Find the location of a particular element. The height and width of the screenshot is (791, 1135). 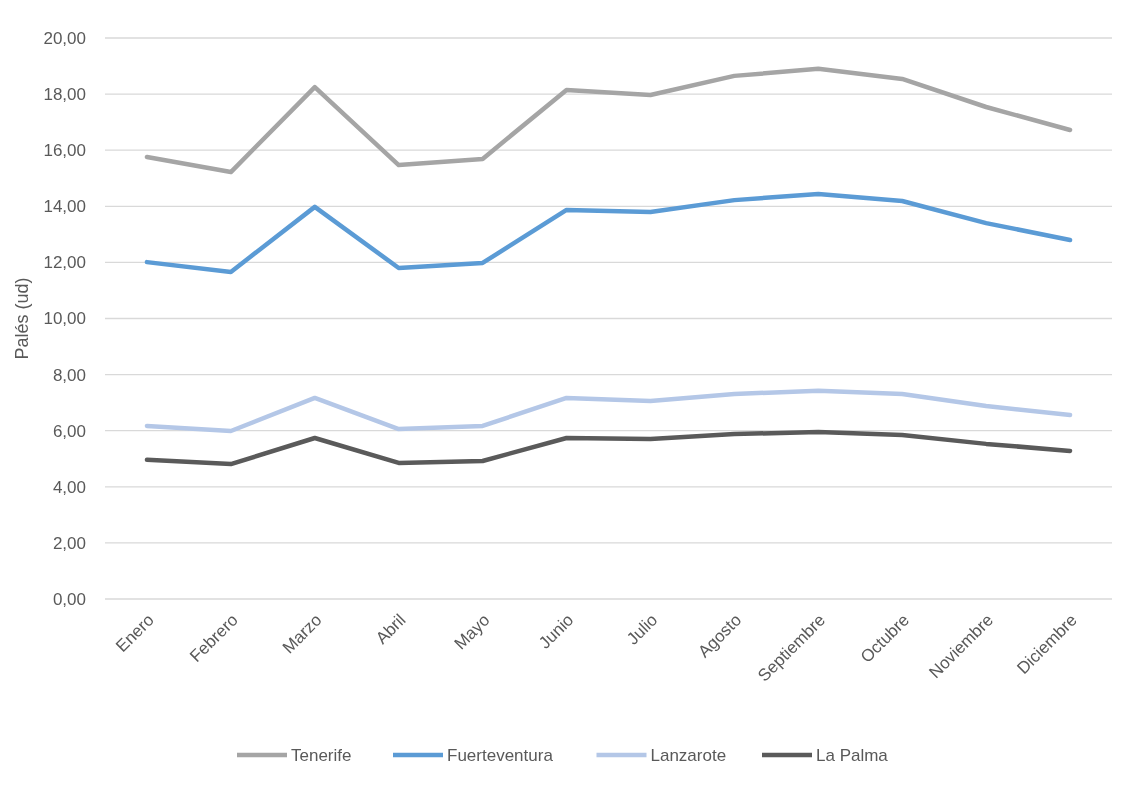

y-tick-label: 16,00 is located at coordinates (64, 151).